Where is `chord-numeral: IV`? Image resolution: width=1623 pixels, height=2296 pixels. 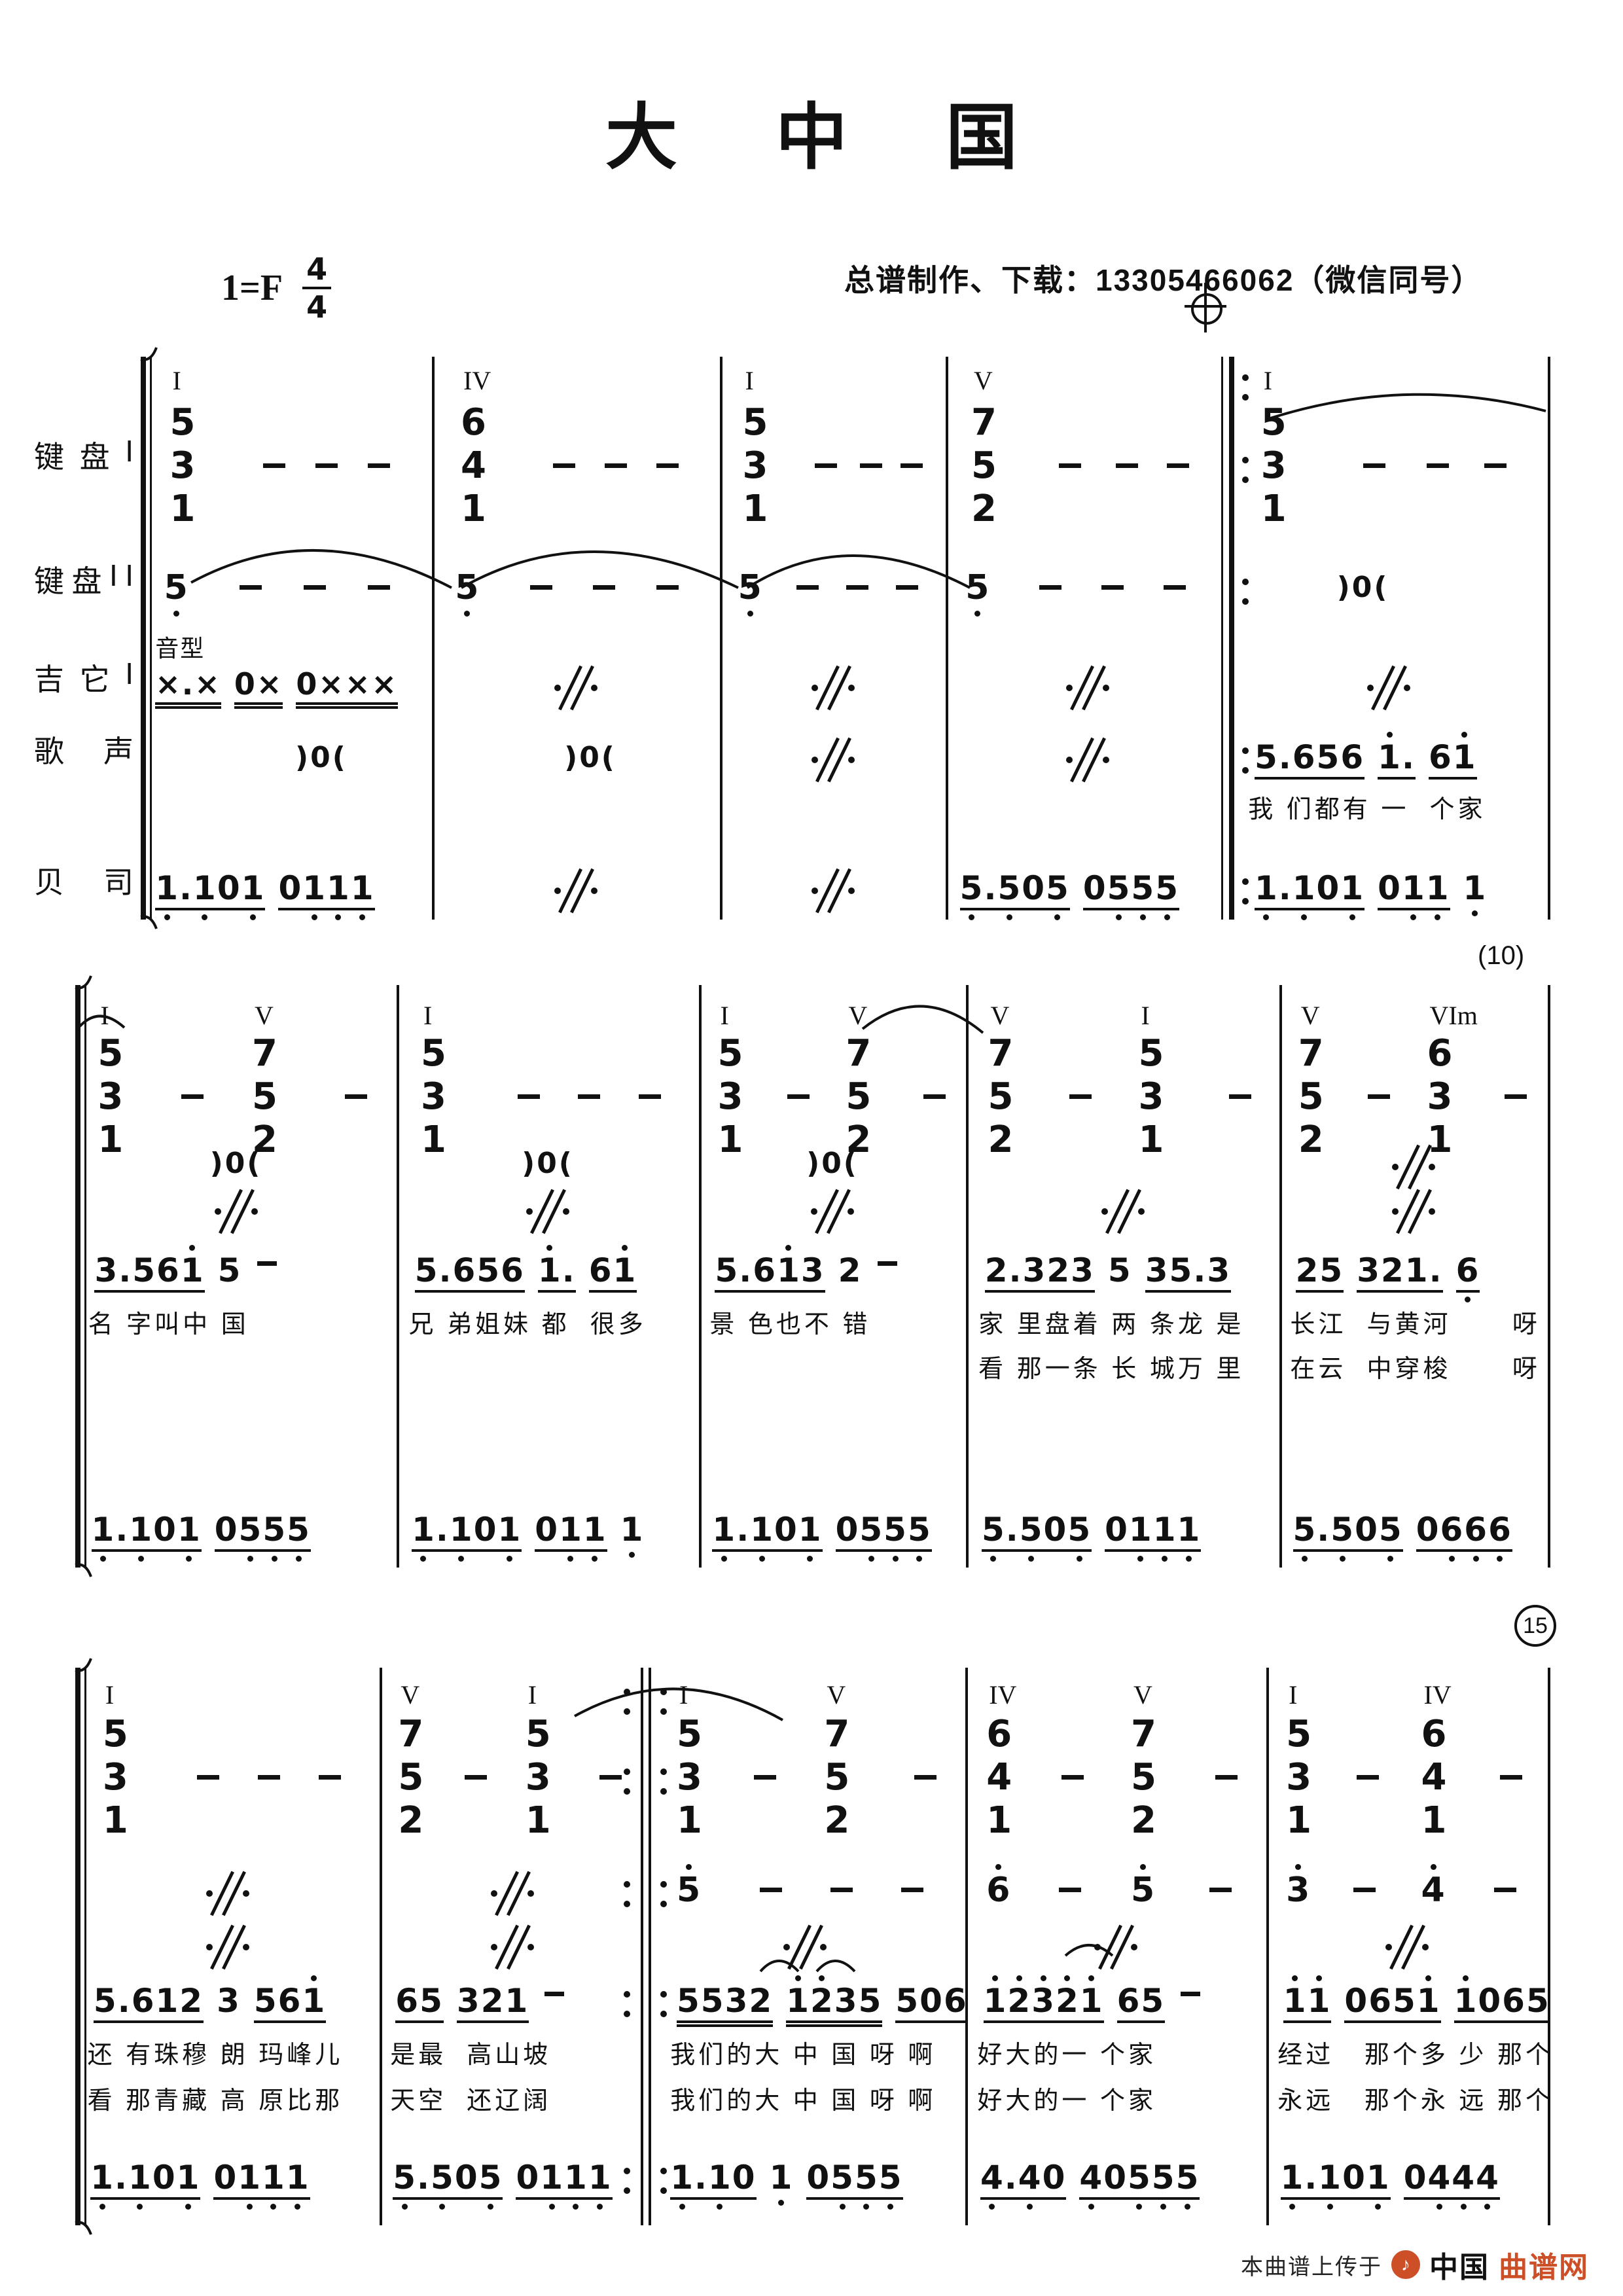
chord-numeral: IV is located at coordinates (1003, 1695).